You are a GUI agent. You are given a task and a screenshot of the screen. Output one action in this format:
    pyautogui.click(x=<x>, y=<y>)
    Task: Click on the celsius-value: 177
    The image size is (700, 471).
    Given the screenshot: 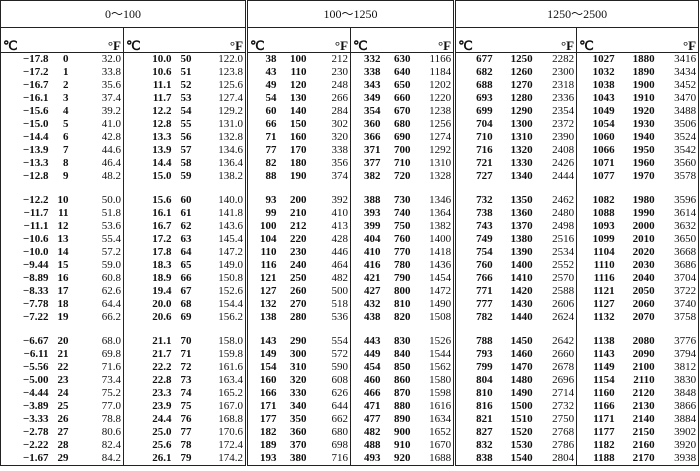 What is the action you would take?
    pyautogui.click(x=262, y=419)
    